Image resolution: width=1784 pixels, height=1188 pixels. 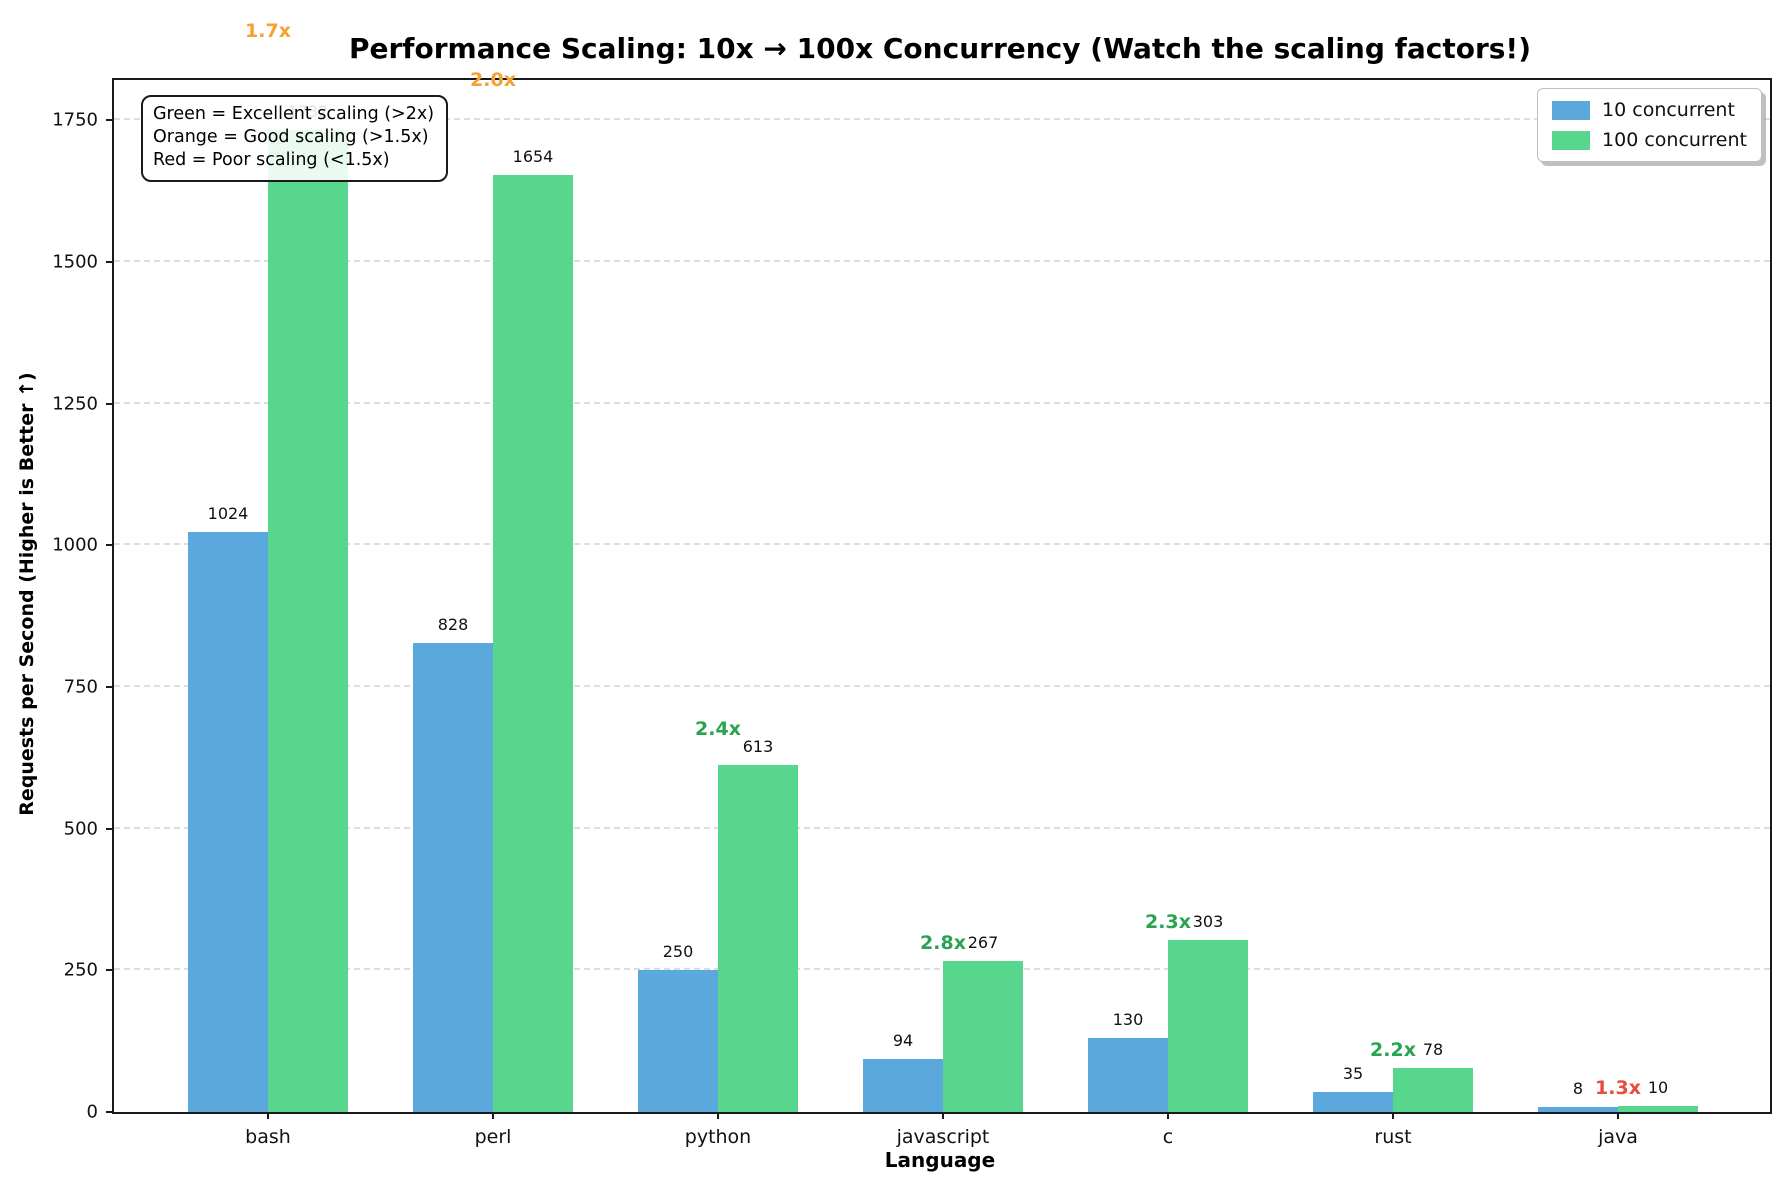 What do you see at coordinates (1668, 110) in the screenshot?
I see `legend-label-10-concurrent: 10 concurrent` at bounding box center [1668, 110].